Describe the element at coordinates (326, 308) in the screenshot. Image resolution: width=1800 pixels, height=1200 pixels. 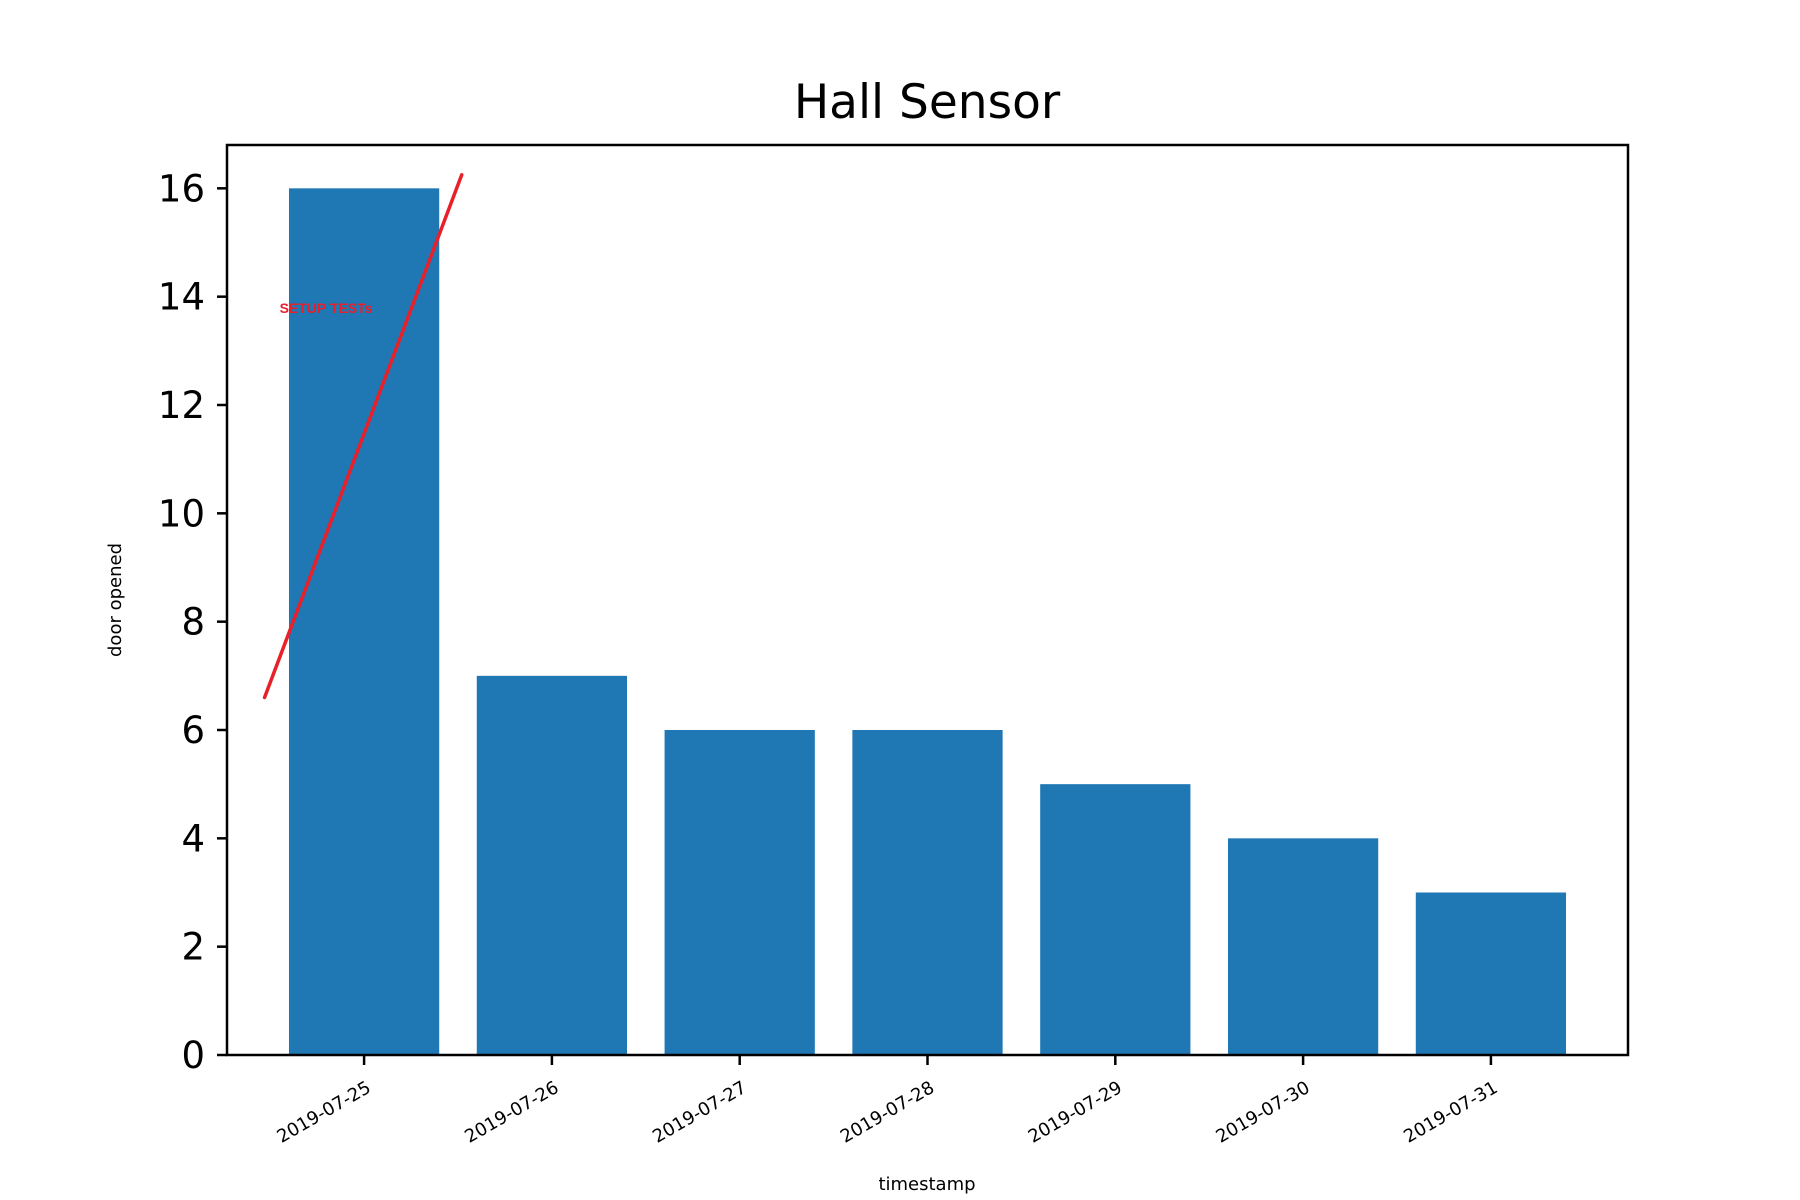
I see `annotation-text: SETUP TESTs` at that location.